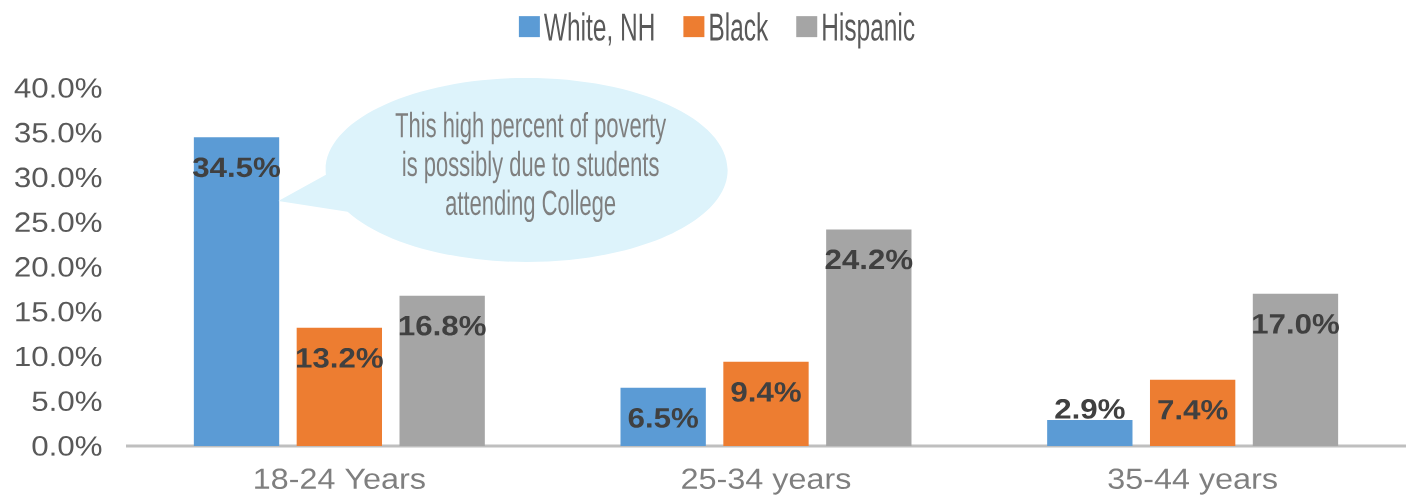 Image resolution: width=1413 pixels, height=504 pixels. What do you see at coordinates (739, 26) in the screenshot?
I see `legend-label: Black` at bounding box center [739, 26].